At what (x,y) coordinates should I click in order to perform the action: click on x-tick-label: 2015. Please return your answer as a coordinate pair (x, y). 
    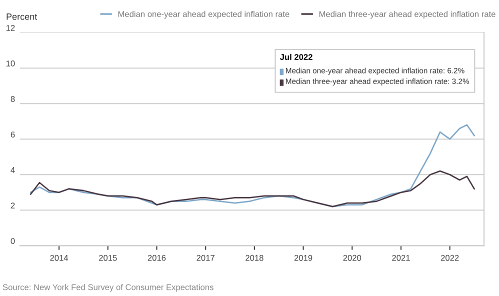
    Looking at the image, I should click on (108, 257).